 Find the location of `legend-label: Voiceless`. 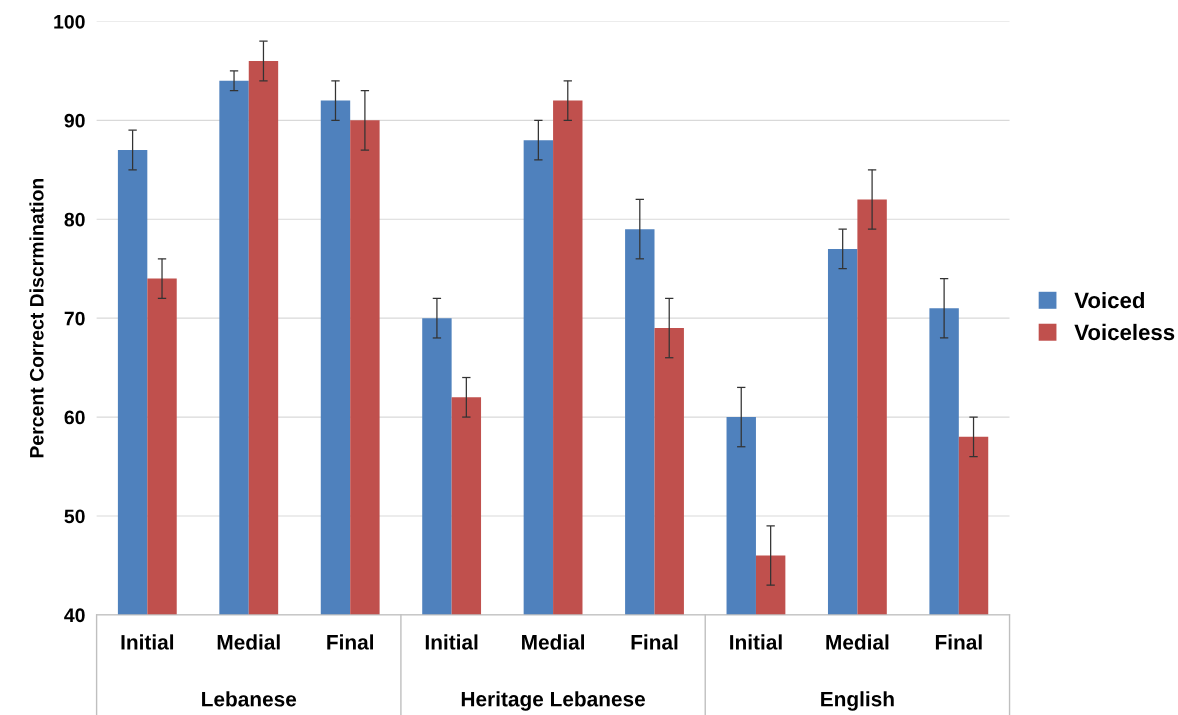

legend-label: Voiceless is located at coordinates (1124, 332).